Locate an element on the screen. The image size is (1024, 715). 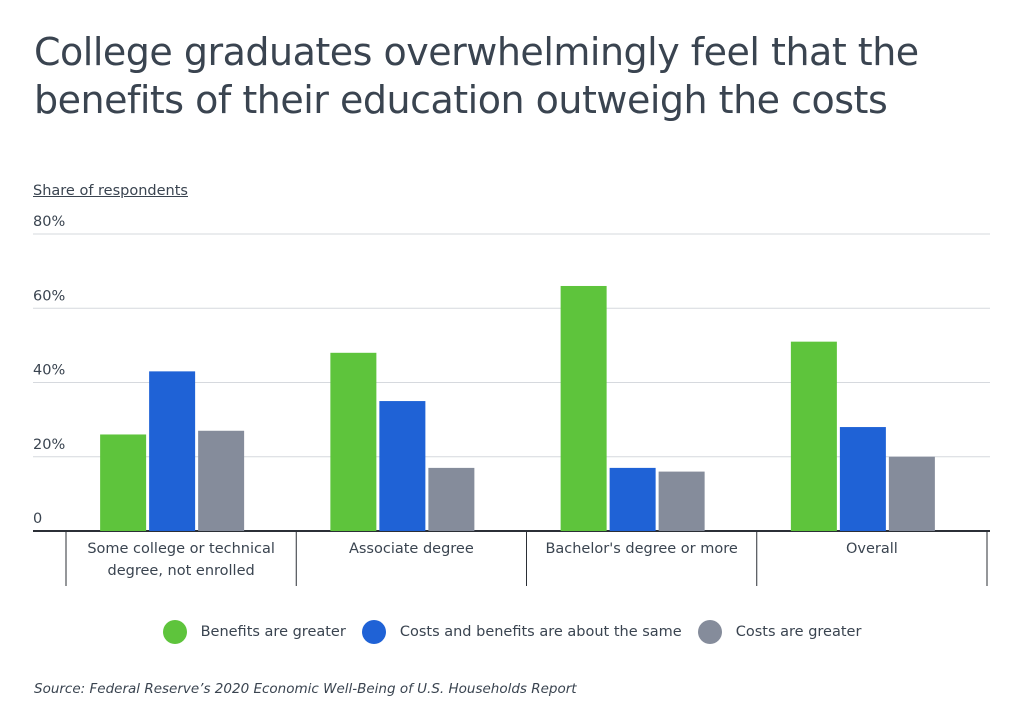
x-tick-label: Bachelor's degree or more is located at coordinates (641, 549).